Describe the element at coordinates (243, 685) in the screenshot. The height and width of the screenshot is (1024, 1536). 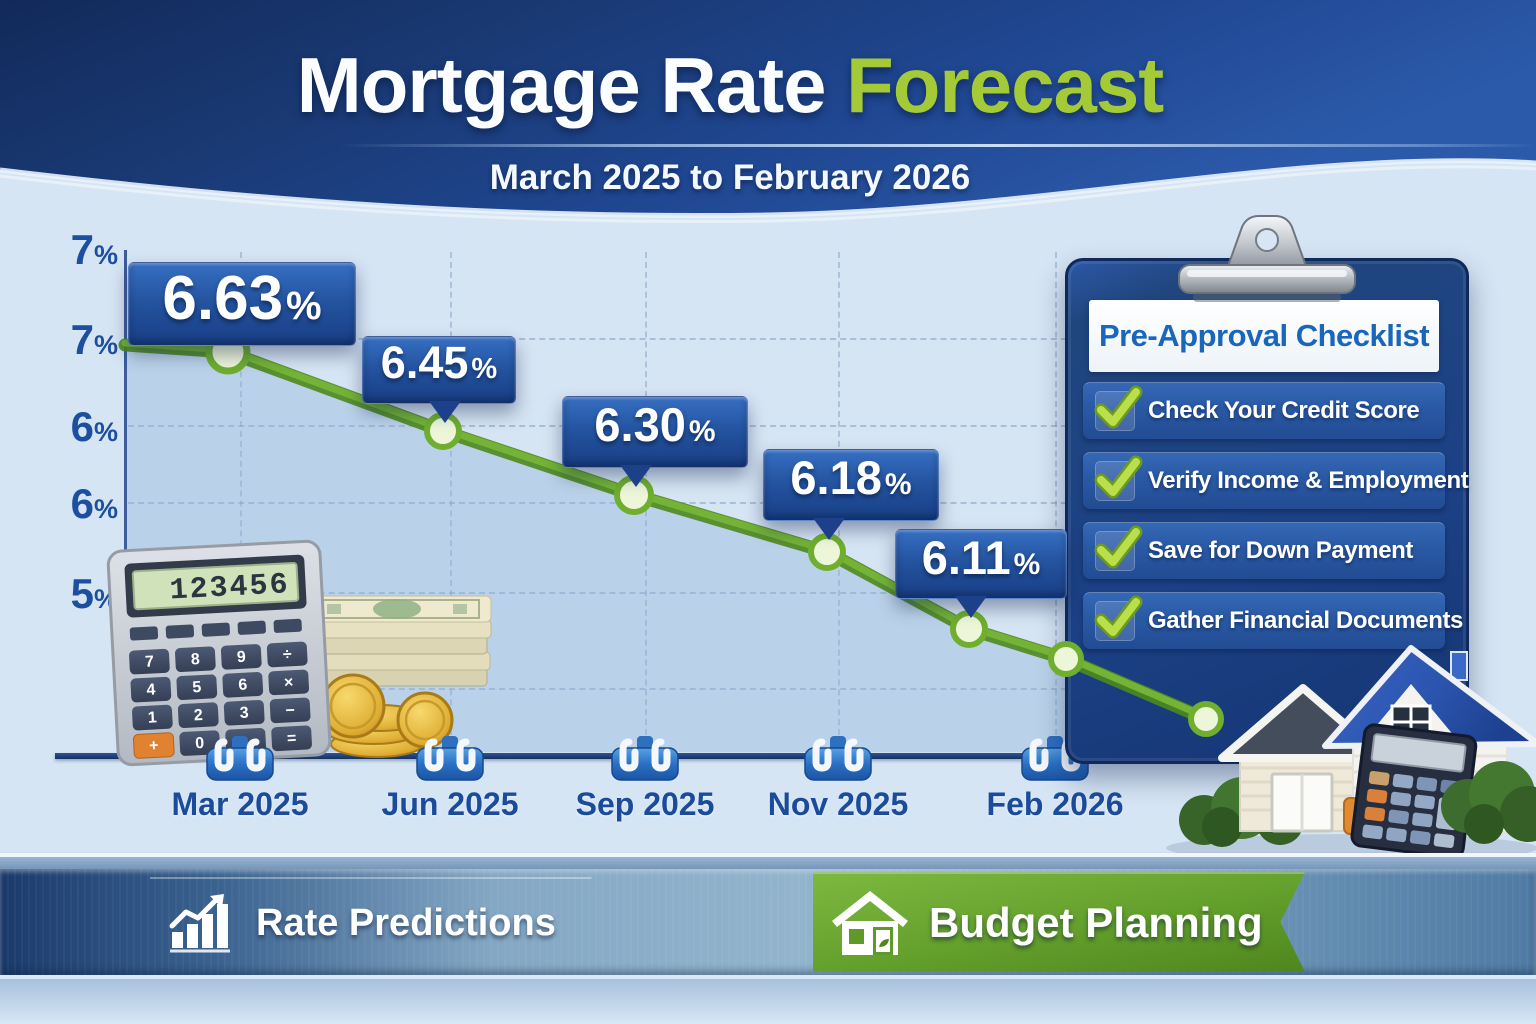
I see `svg-text: 6` at that location.